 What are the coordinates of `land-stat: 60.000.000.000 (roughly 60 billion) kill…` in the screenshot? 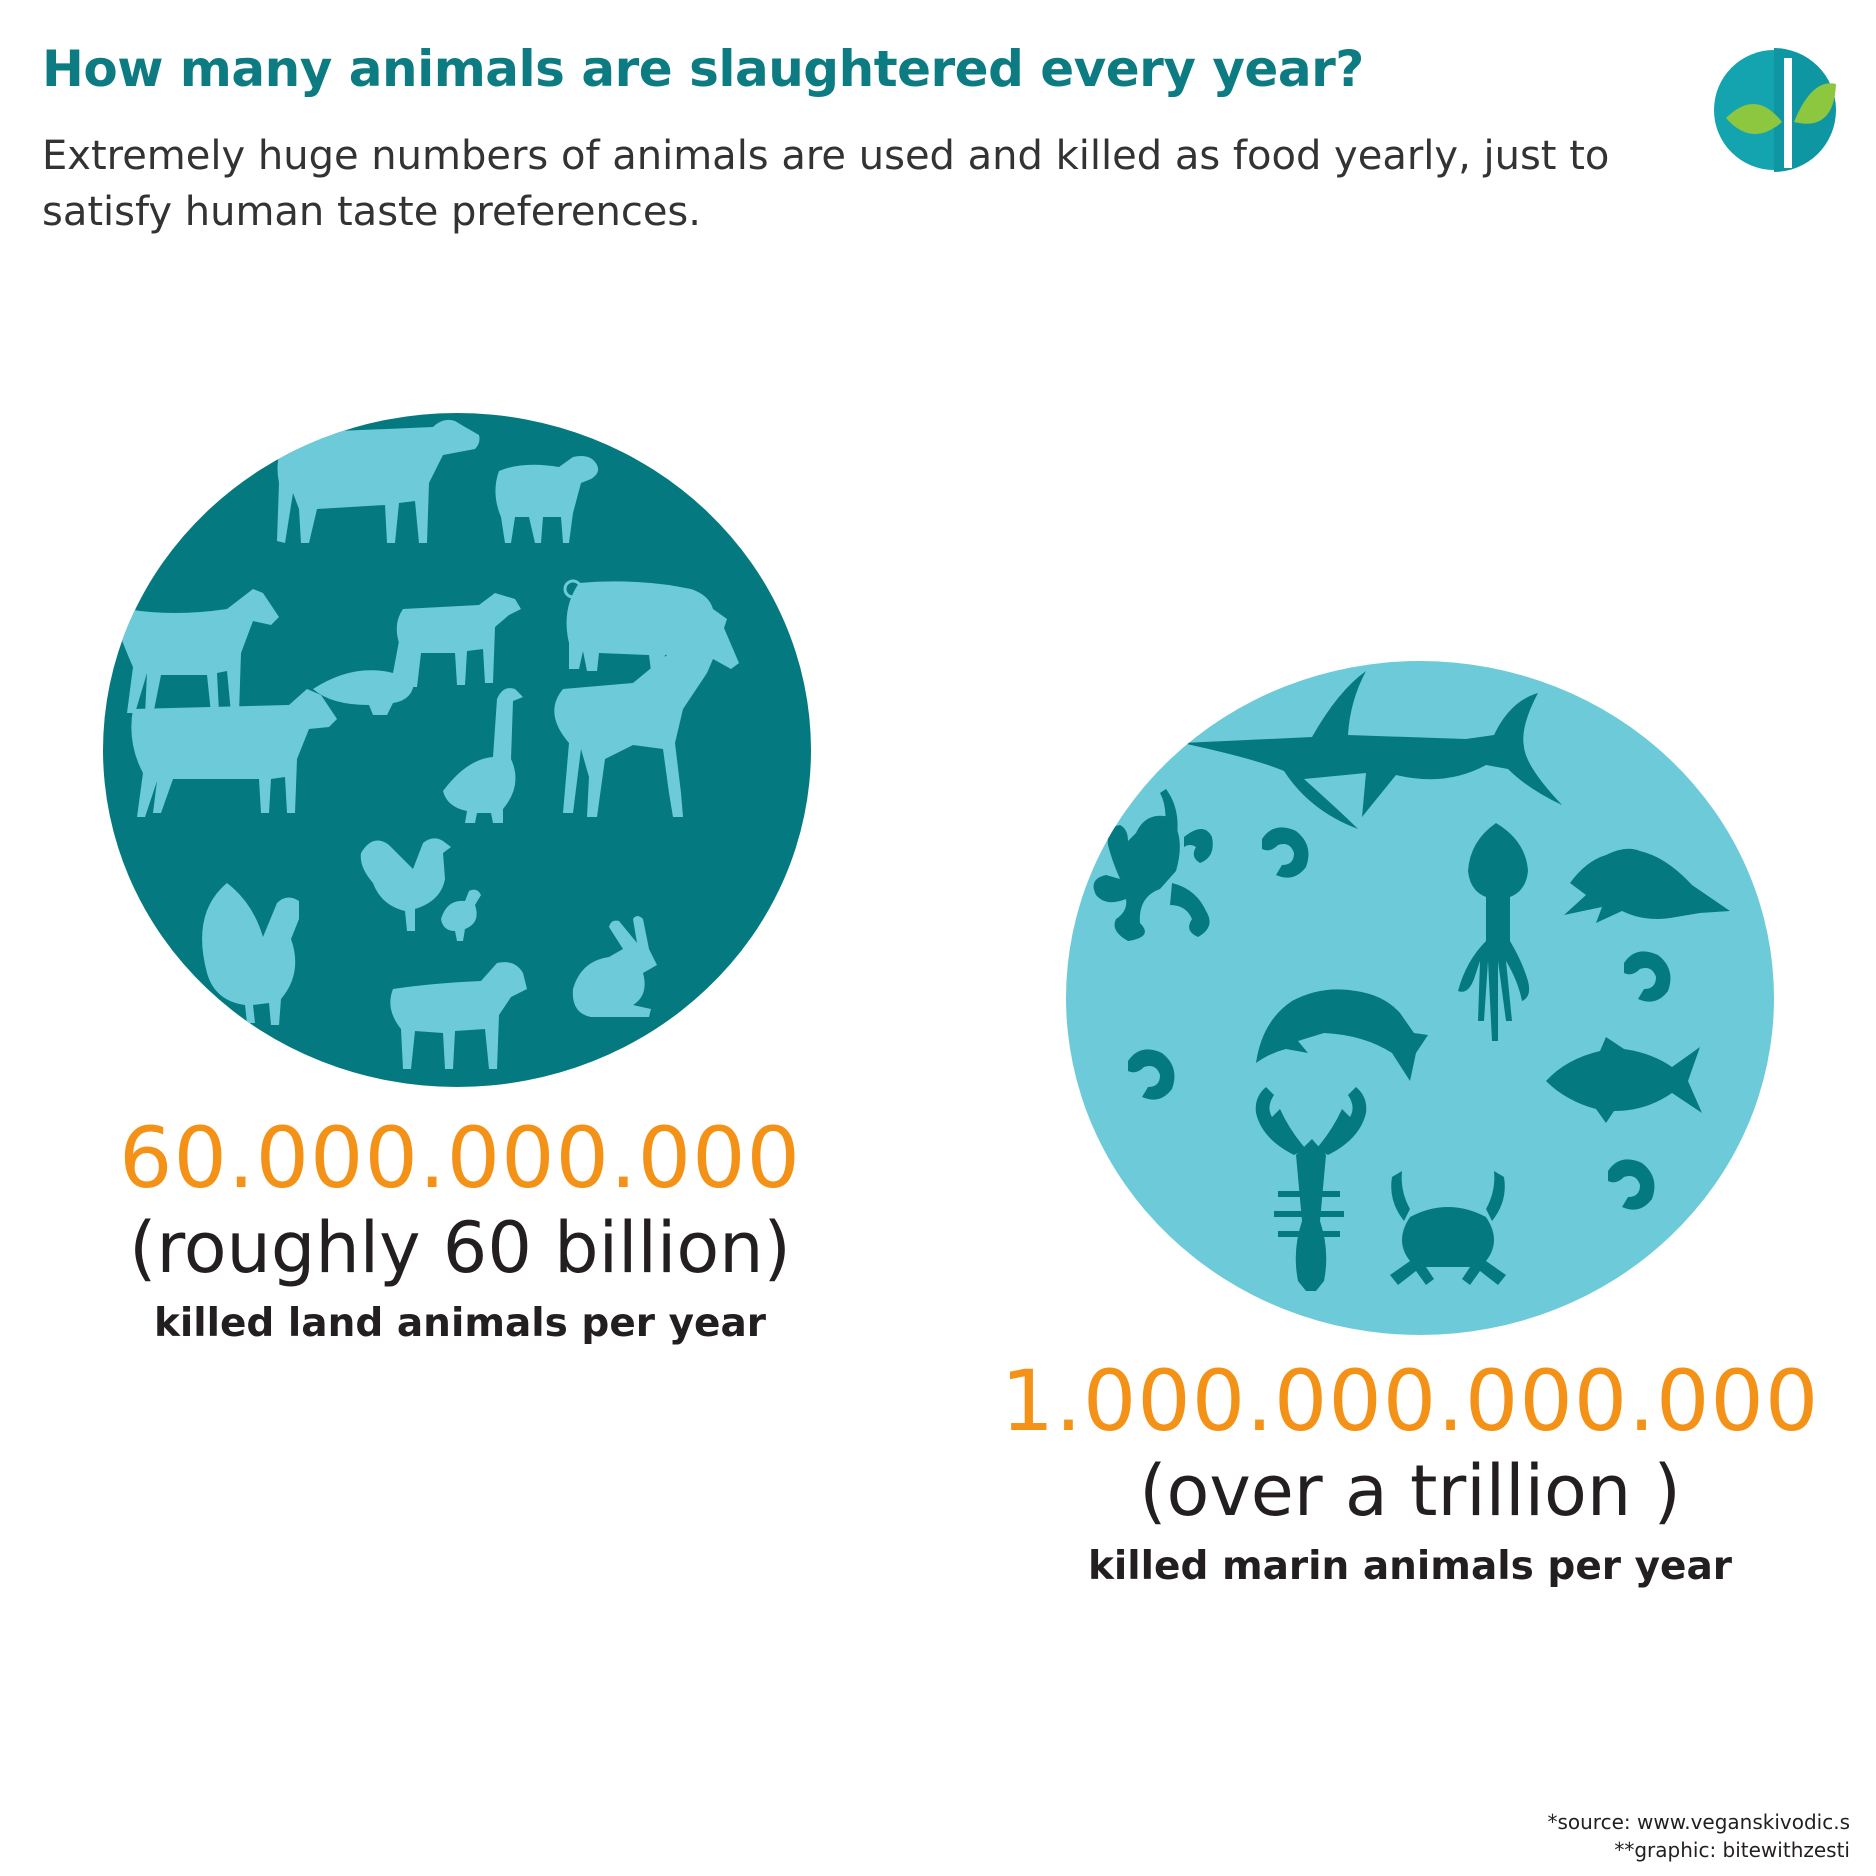 It's located at (460, 1231).